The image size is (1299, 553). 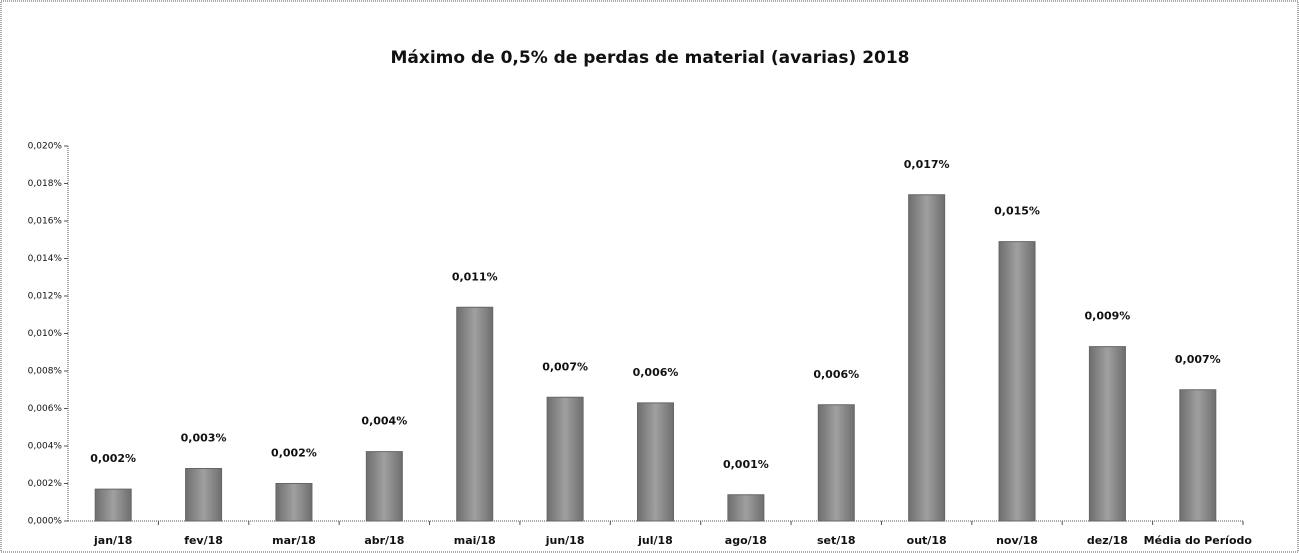 What do you see at coordinates (927, 164) in the screenshot?
I see `data-label: 0,017%` at bounding box center [927, 164].